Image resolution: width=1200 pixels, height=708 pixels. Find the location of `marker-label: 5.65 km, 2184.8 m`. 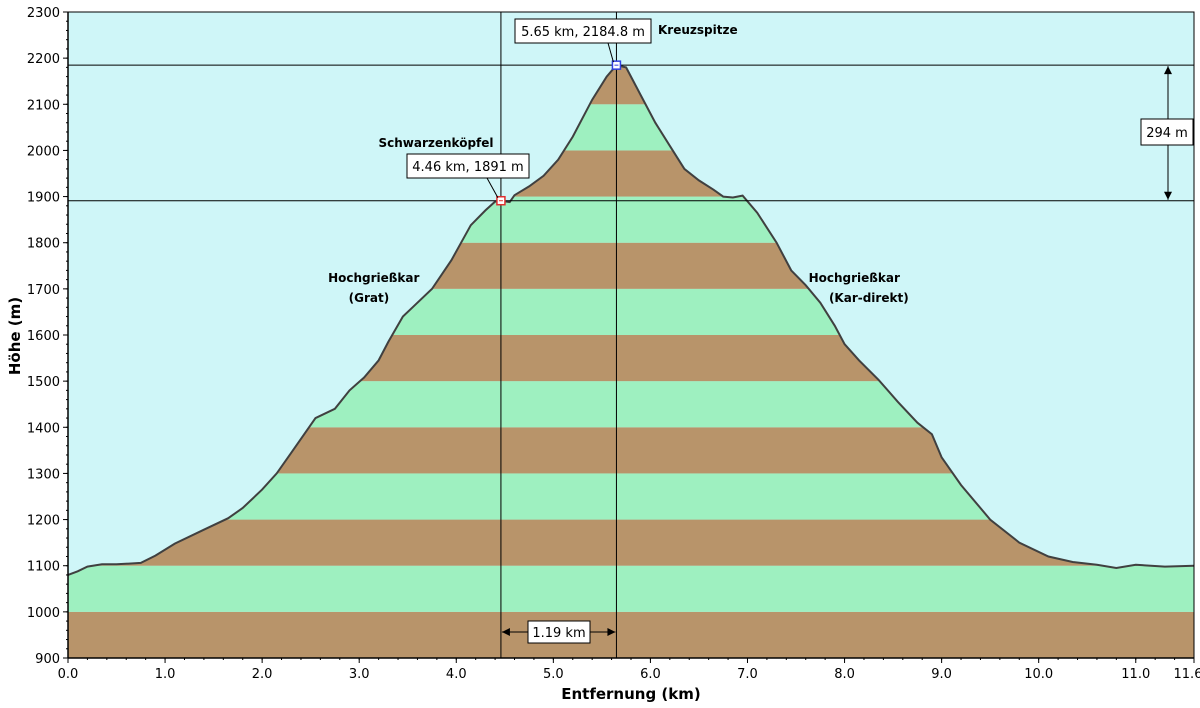

marker-label: 5.65 km, 2184.8 m is located at coordinates (583, 32).